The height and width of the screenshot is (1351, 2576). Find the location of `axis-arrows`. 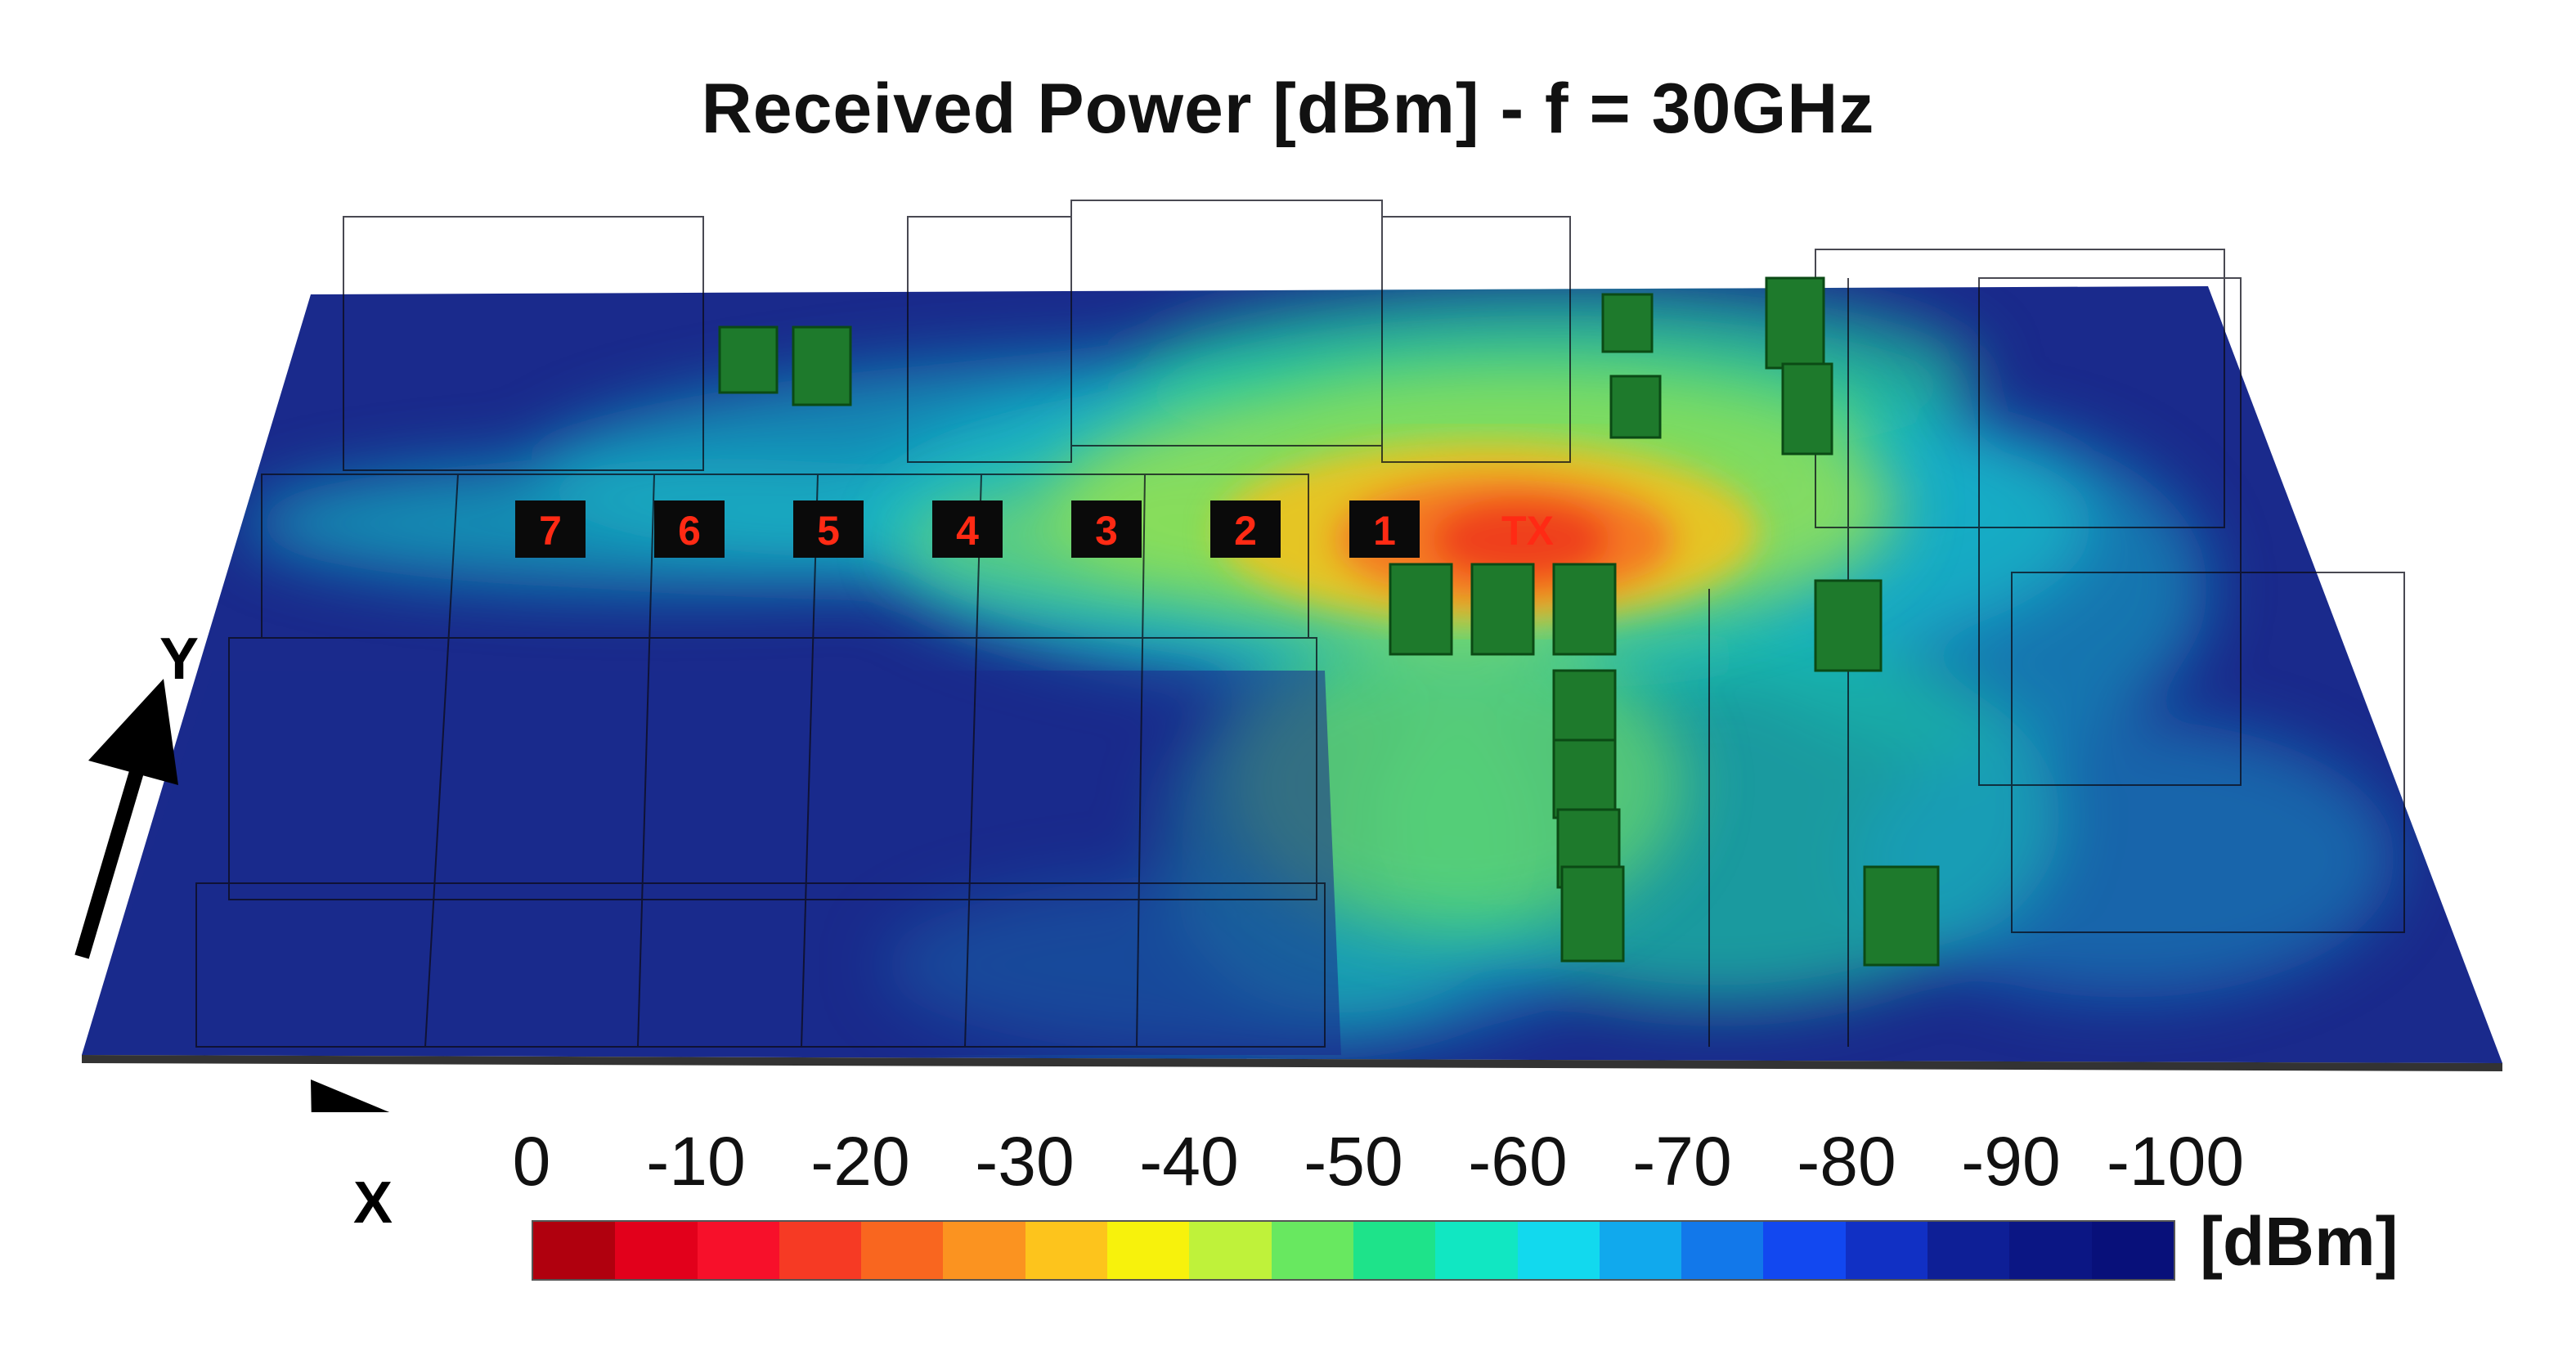

axis-arrows is located at coordinates (232, 895).